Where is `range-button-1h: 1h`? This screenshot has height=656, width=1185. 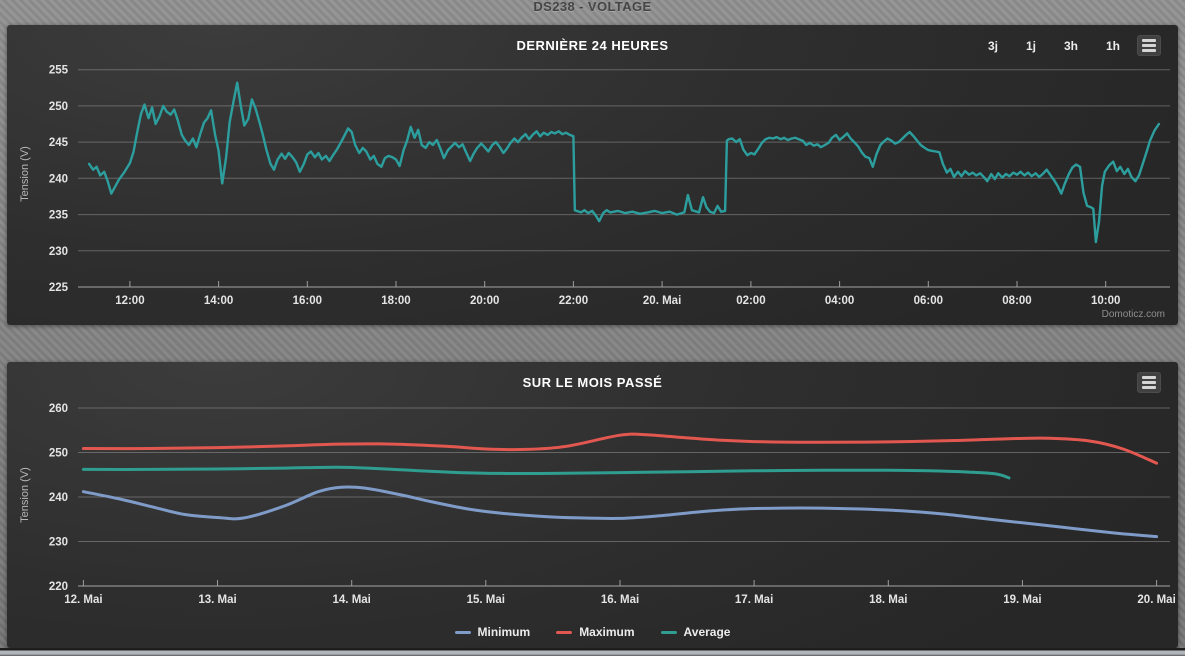 range-button-1h: 1h is located at coordinates (1112, 46).